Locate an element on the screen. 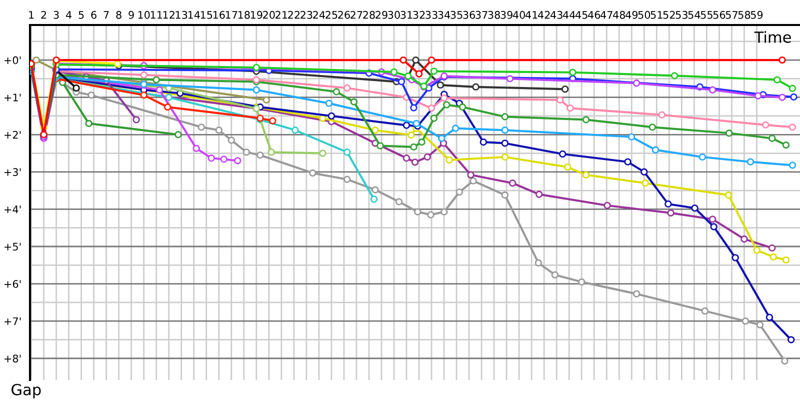  y-tick-label: +4' is located at coordinates (12, 210).